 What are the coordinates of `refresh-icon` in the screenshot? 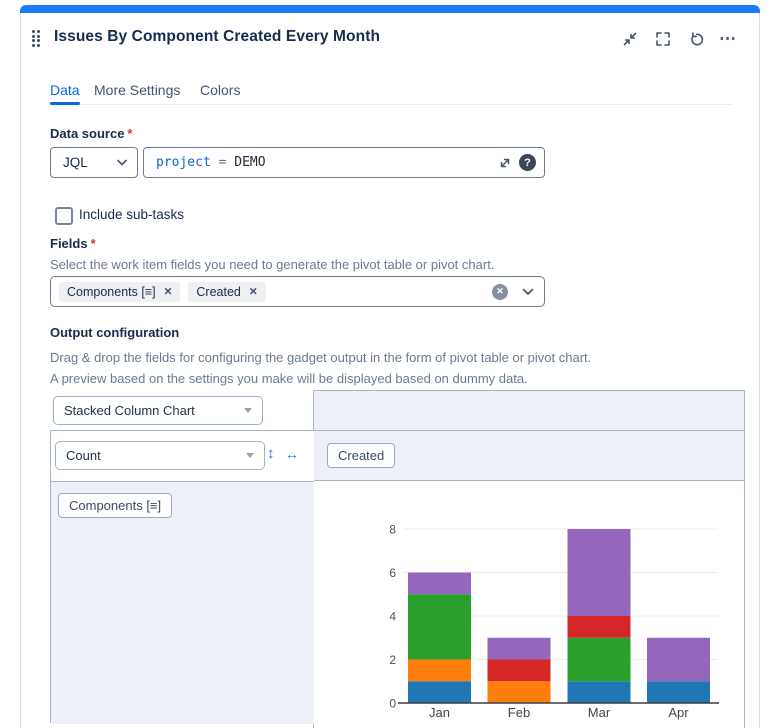 It's located at (696, 38).